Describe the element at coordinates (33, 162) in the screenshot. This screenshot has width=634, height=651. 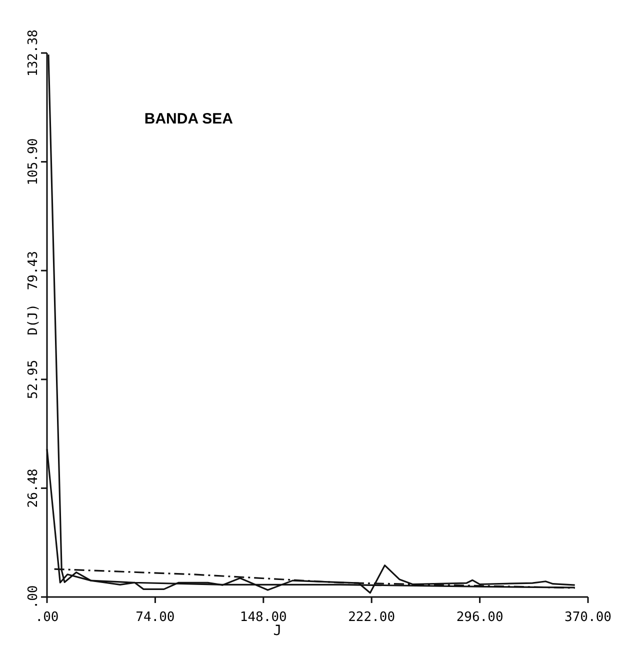
I see `y-tick-label: 105.90` at that location.